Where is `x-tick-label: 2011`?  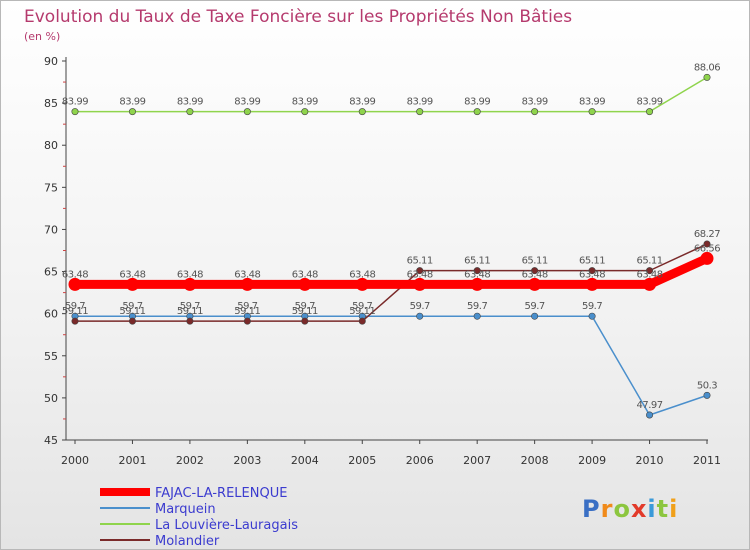 x-tick-label: 2011 is located at coordinates (707, 460).